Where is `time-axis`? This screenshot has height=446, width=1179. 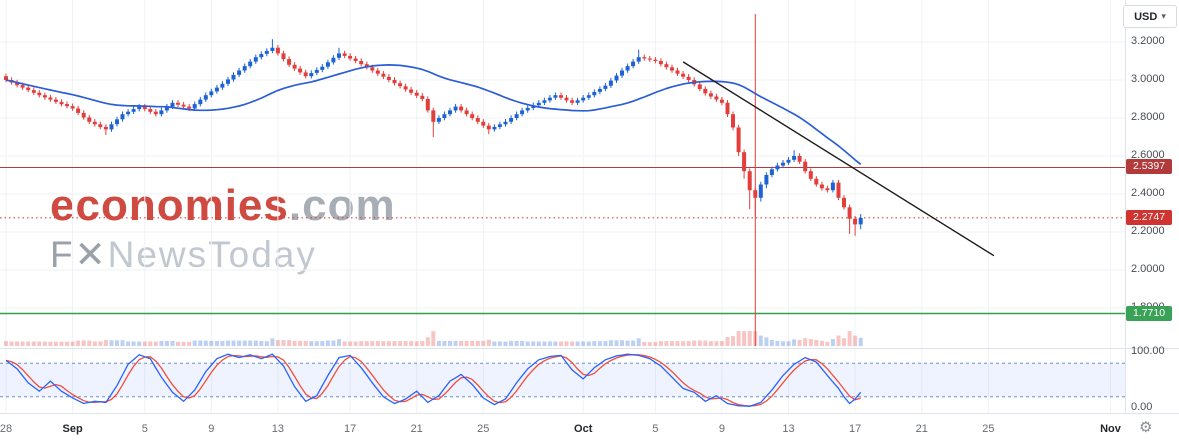
time-axis is located at coordinates (589, 429).